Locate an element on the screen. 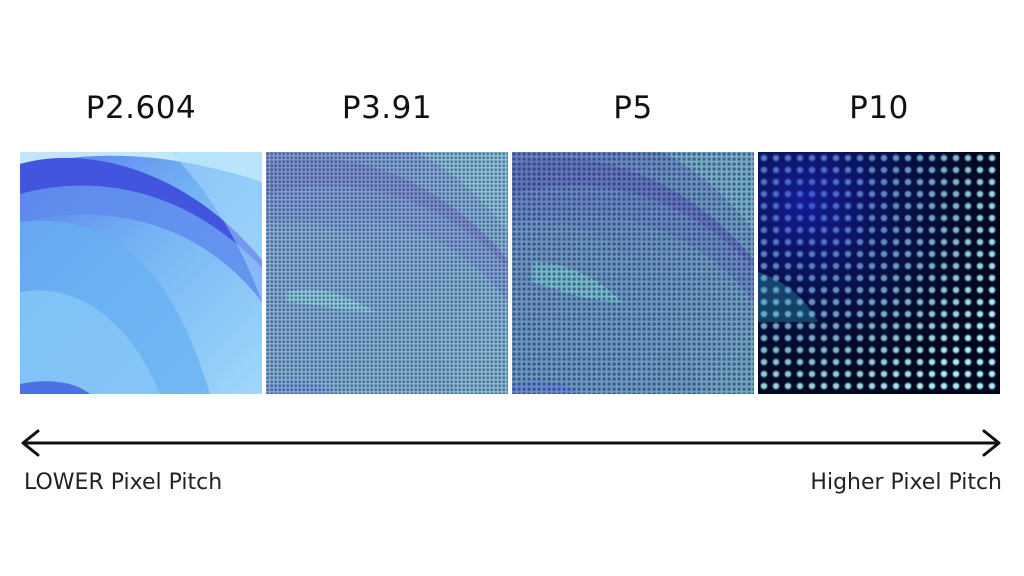  panel-p5-image is located at coordinates (633, 273).